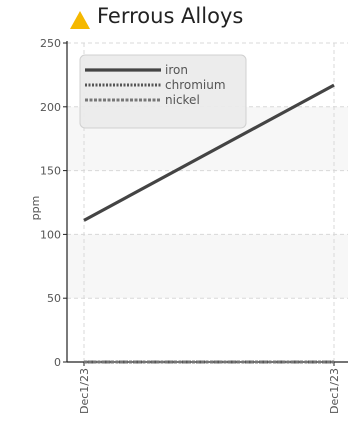  What do you see at coordinates (35, 208) in the screenshot?
I see `y-axis-label: ppm` at bounding box center [35, 208].